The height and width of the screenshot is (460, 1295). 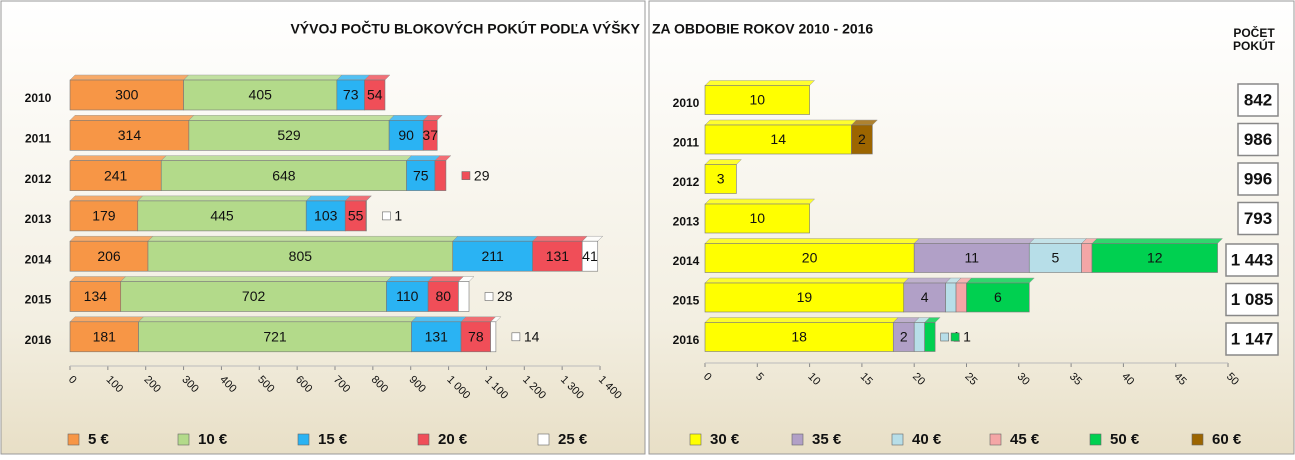 What do you see at coordinates (38, 179) in the screenshot?
I see `y-tick-label: 2012` at bounding box center [38, 179].